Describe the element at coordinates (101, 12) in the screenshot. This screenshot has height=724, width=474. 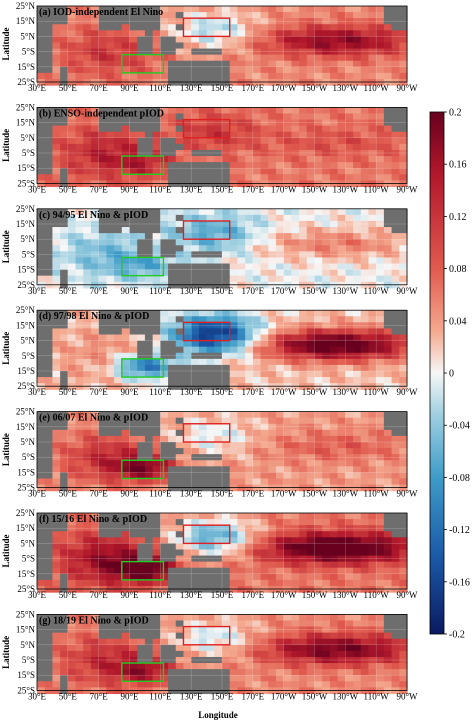
I see `panel-label: (a) IOD-independent El Nino` at that location.